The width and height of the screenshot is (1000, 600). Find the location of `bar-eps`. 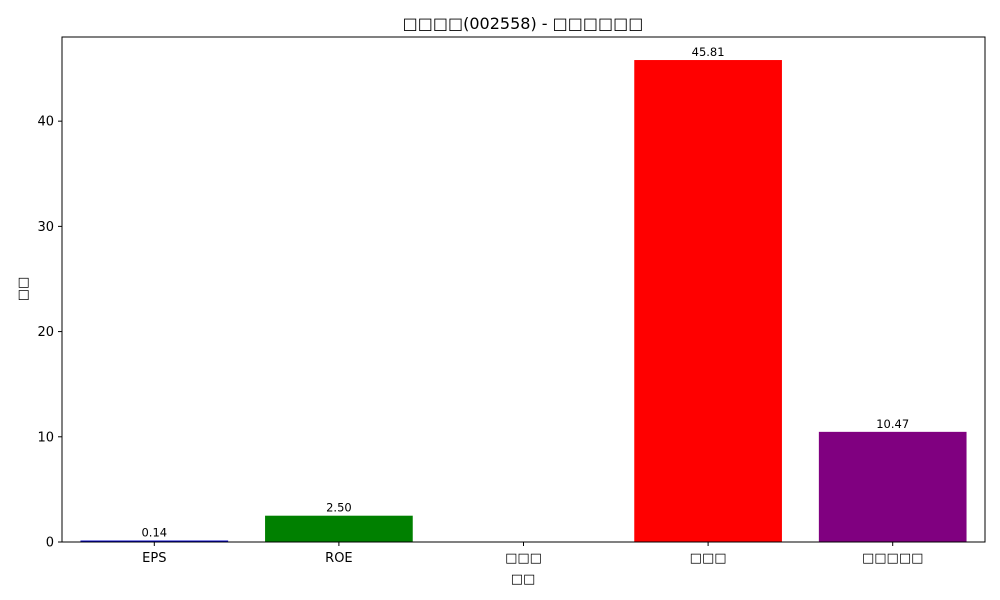

bar-eps is located at coordinates (154, 541).